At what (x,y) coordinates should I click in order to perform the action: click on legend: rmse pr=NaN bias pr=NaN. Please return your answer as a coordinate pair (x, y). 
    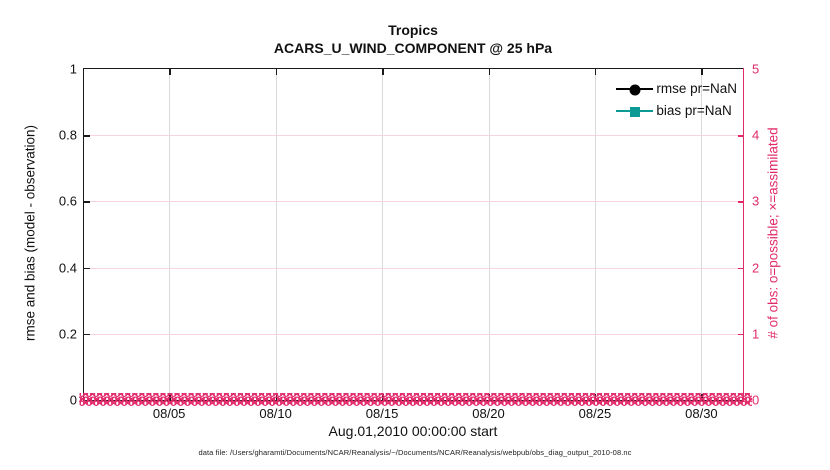
    Looking at the image, I should click on (676, 99).